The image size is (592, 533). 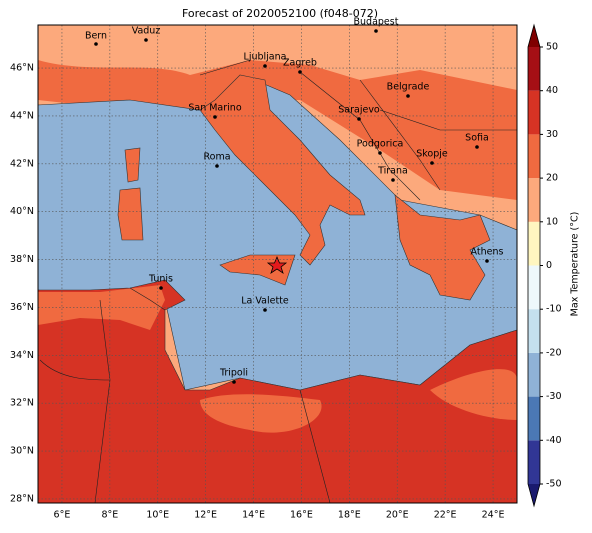 What do you see at coordinates (493, 515) in the screenshot?
I see `x-tick-label: 24°E` at bounding box center [493, 515].